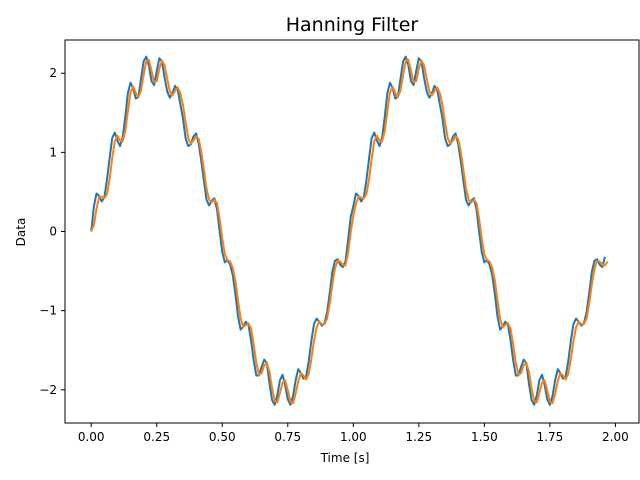  I want to click on y-tick-label: −1, so click(48, 311).